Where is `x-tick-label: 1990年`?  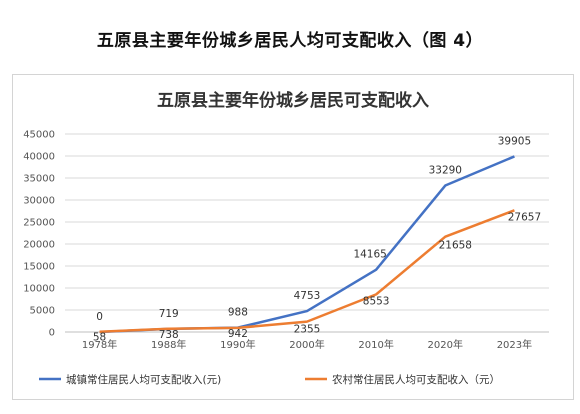
x-tick-label: 1990年 is located at coordinates (237, 344).